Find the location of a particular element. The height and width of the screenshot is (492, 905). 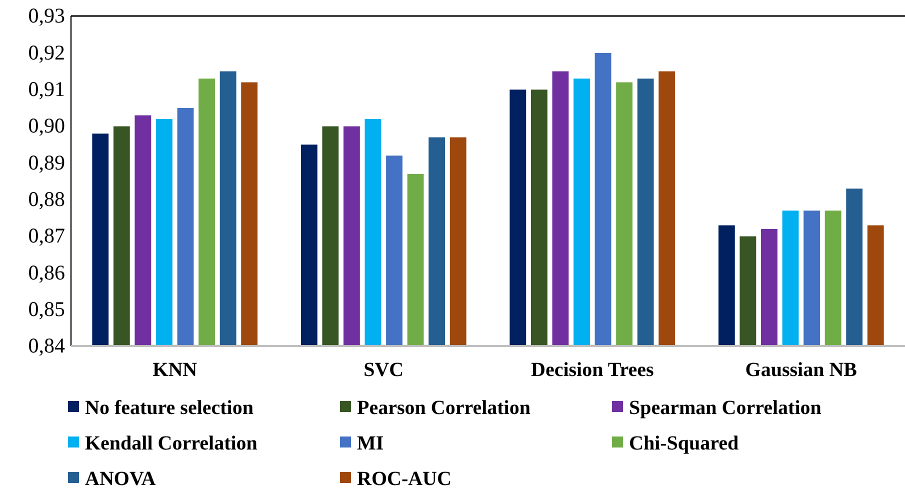

legend-label: Chi-Squared is located at coordinates (684, 443).